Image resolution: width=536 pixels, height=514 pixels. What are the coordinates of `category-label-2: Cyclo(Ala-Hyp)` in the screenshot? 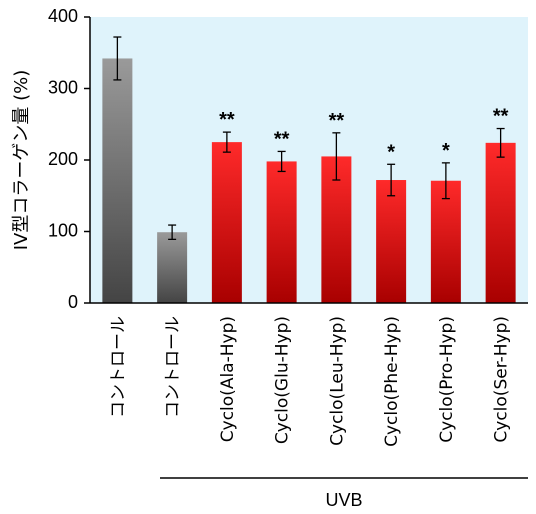 It's located at (228, 379).